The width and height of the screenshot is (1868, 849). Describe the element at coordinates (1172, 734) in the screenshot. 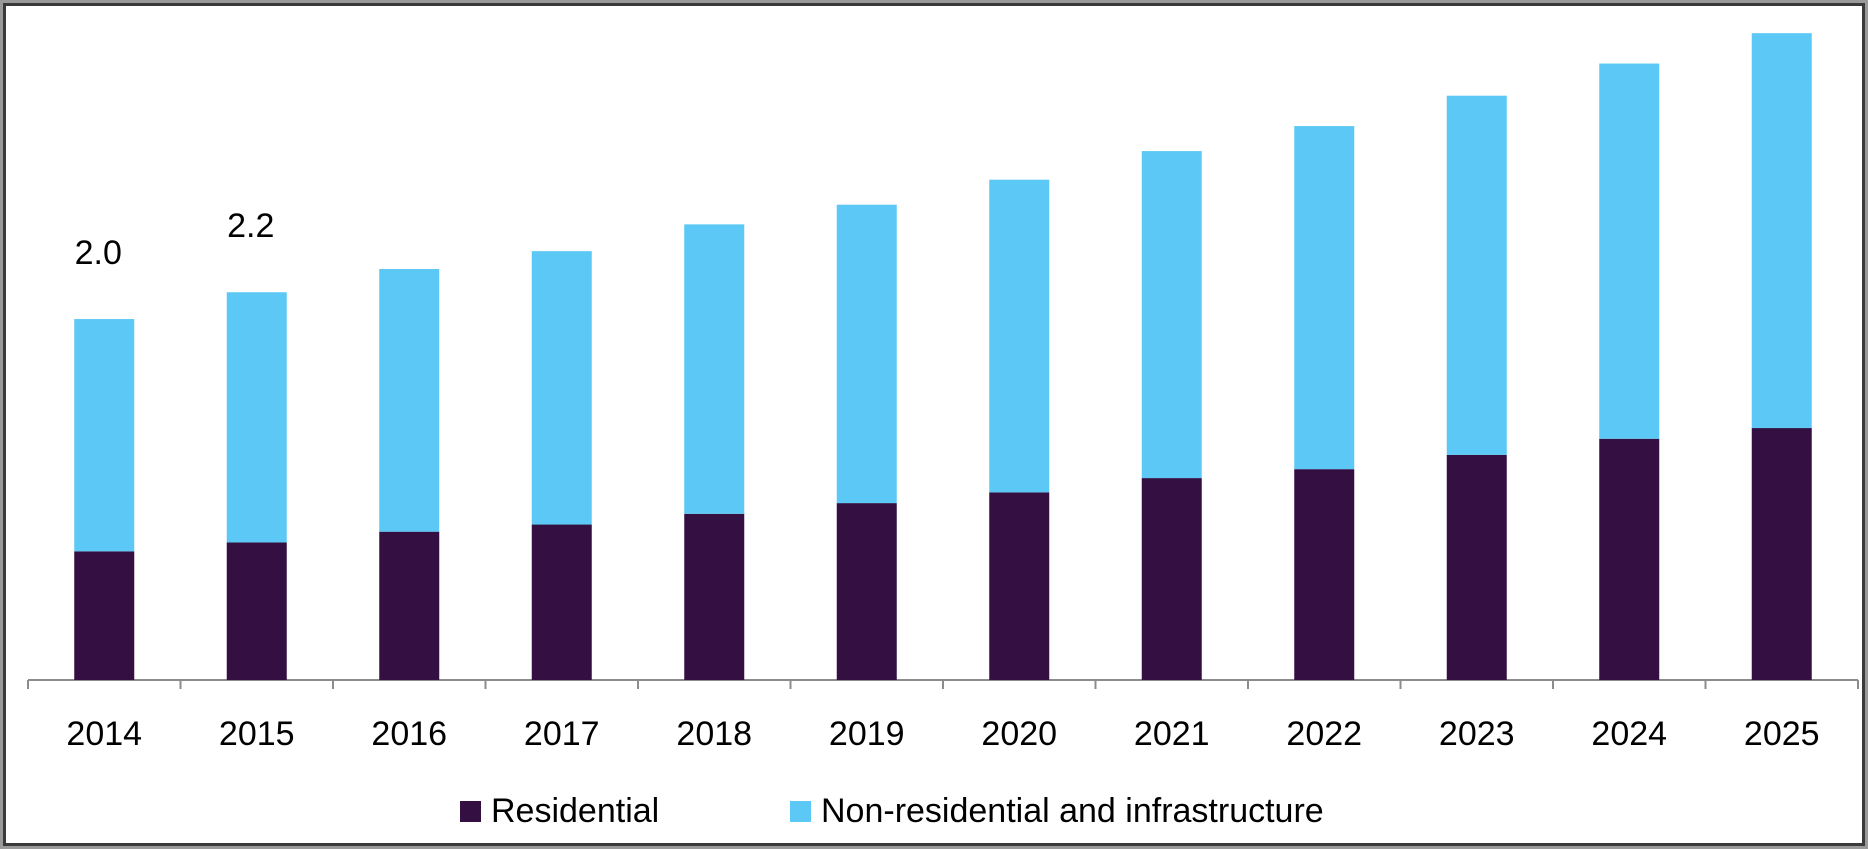

I see `x-tick-label: 2021` at that location.